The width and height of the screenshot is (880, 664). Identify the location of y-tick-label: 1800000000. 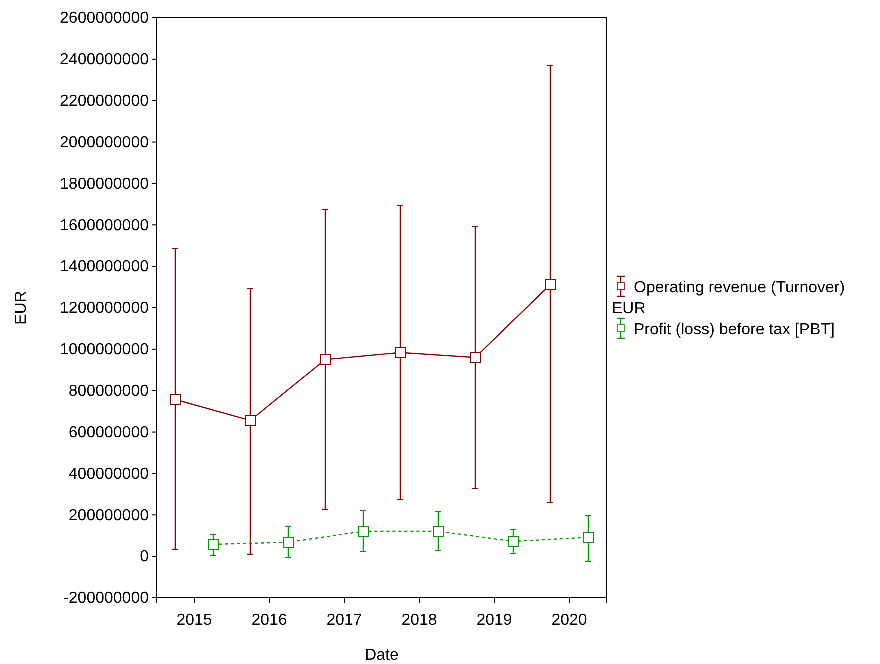
(105, 184).